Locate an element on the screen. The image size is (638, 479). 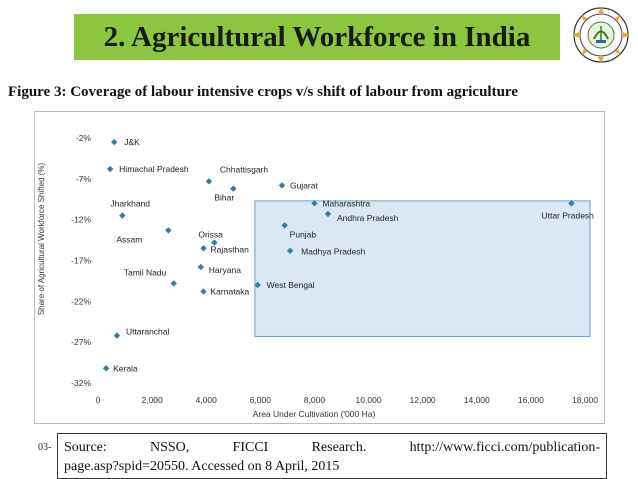
source-word: FICCI is located at coordinates (250, 447).